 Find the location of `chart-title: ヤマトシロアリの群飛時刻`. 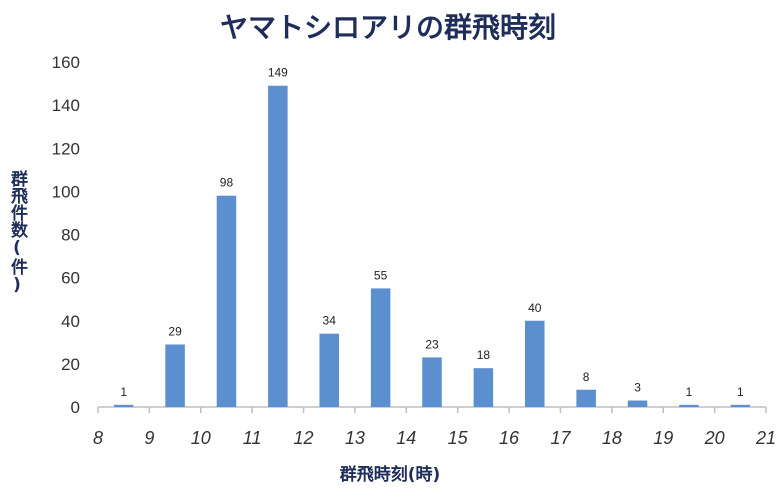

chart-title: ヤマトシロアリの群飛時刻 is located at coordinates (387, 27).